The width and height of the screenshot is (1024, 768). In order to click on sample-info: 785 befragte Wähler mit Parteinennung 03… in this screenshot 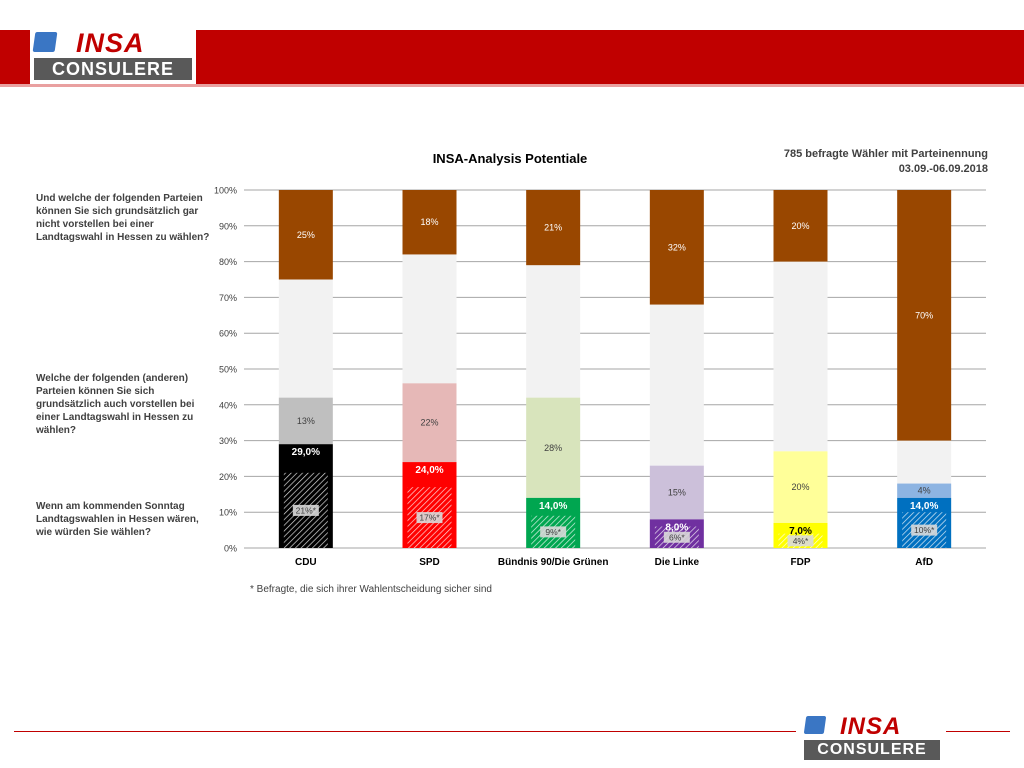, I will do `click(886, 162)`.